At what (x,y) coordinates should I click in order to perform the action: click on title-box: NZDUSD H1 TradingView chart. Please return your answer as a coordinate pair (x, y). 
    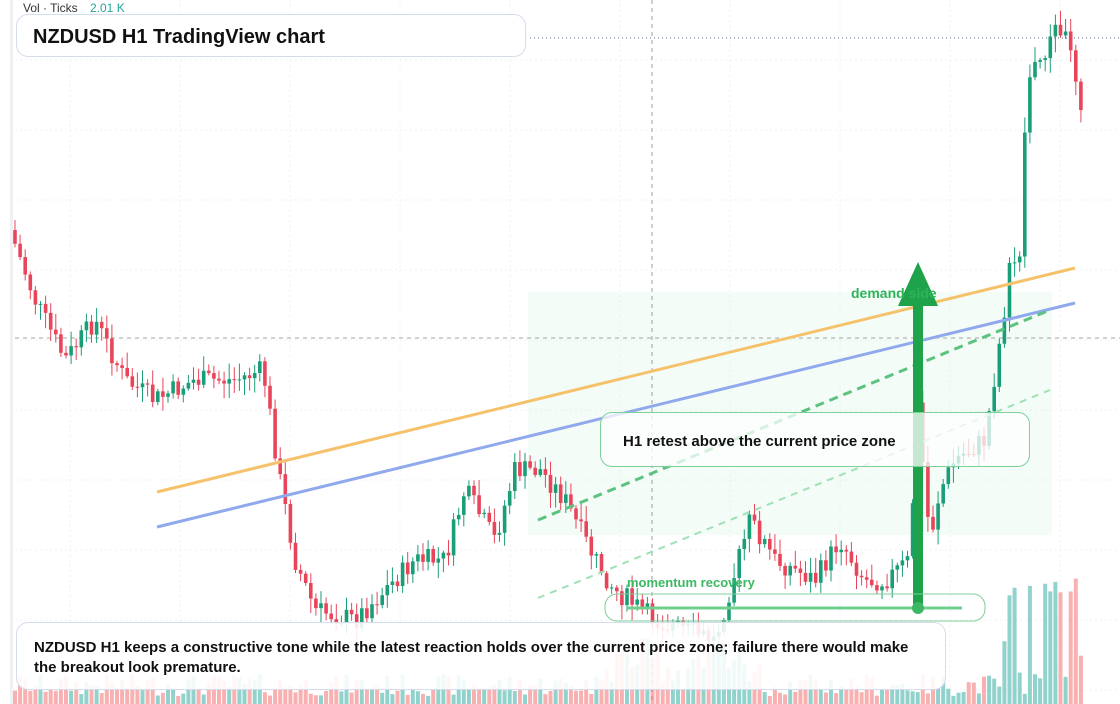
    Looking at the image, I should click on (271, 35).